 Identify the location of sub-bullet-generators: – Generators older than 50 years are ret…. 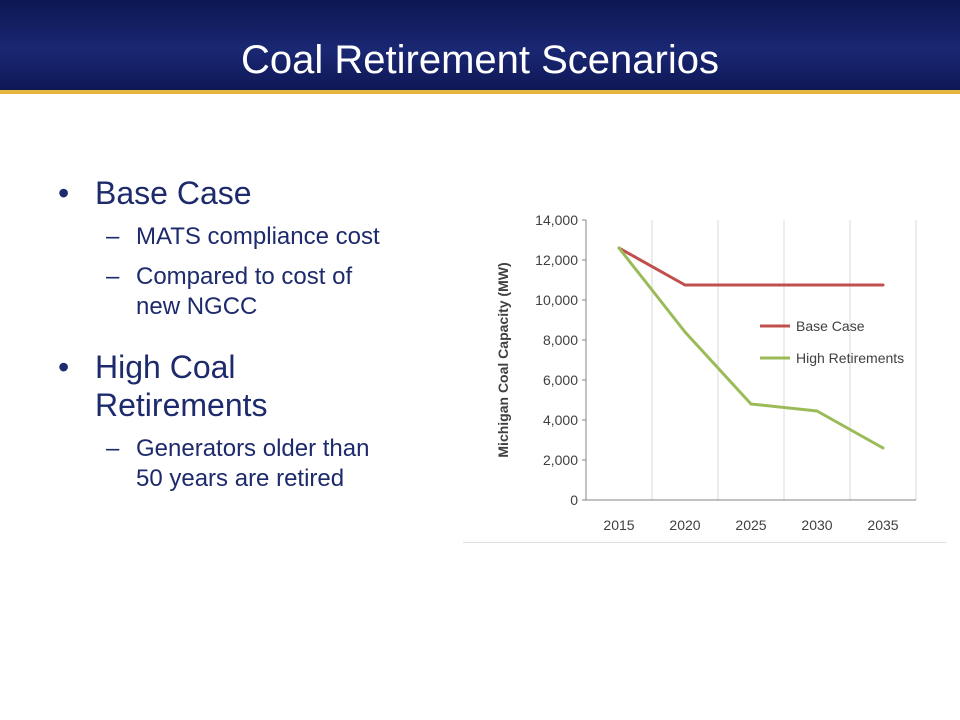
(258, 464).